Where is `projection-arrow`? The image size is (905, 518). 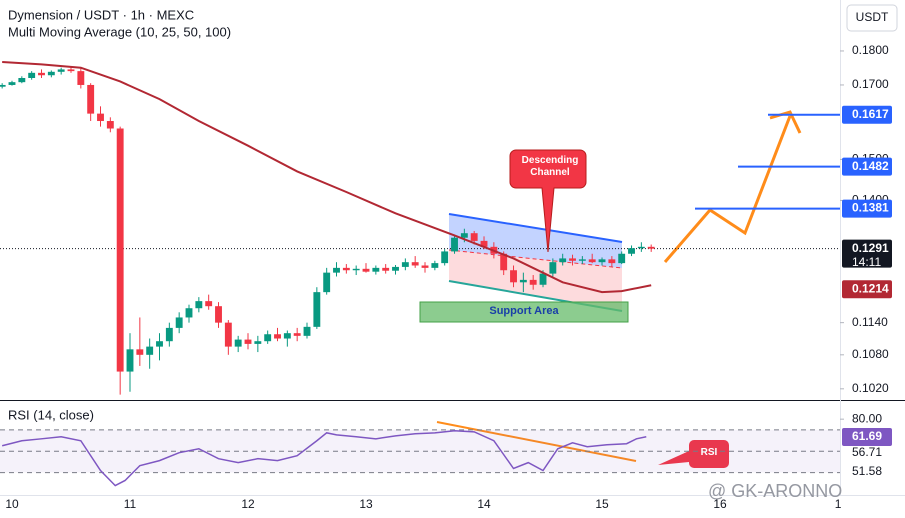
projection-arrow is located at coordinates (727, 189).